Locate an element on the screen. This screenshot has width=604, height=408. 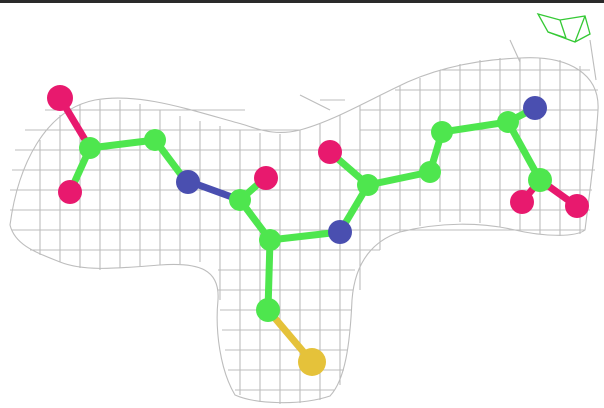
green-cage-fragment is located at coordinates (563, 27).